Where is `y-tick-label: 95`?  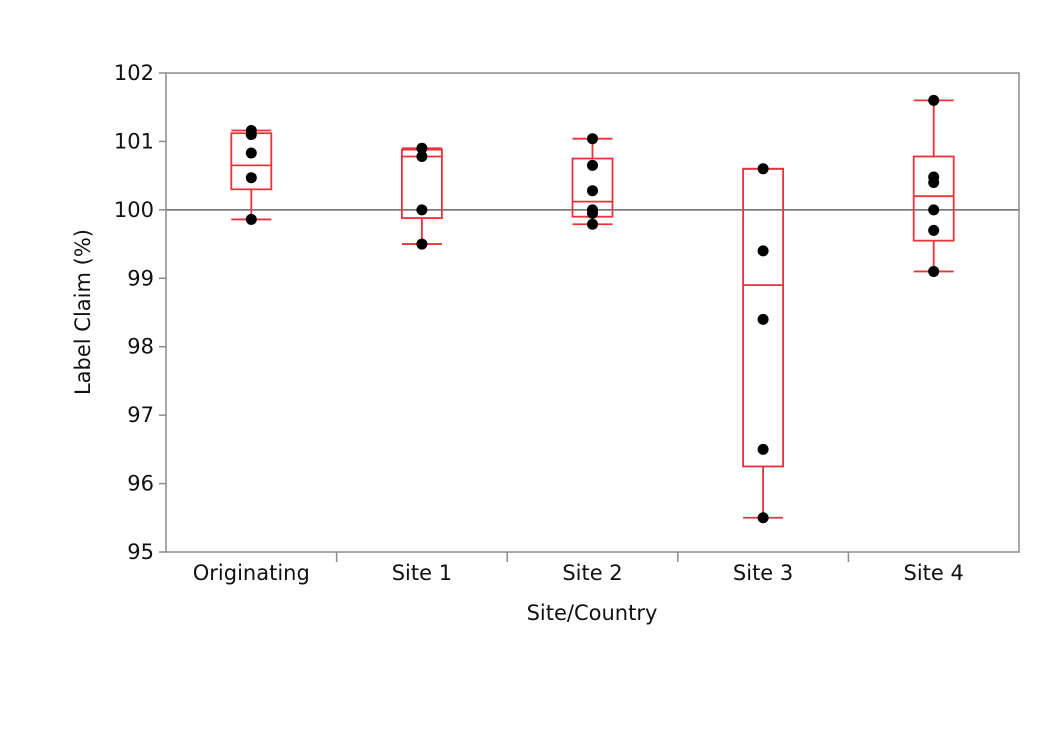
y-tick-label: 95 is located at coordinates (140, 552).